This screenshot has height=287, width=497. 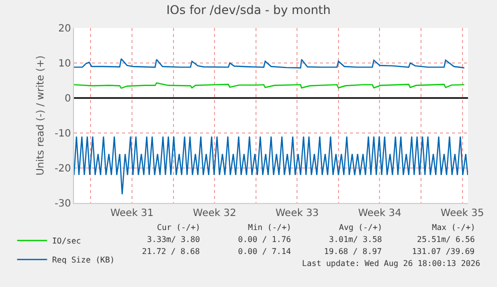 I want to click on text: 21.72 / 8.68, so click(x=171, y=251).